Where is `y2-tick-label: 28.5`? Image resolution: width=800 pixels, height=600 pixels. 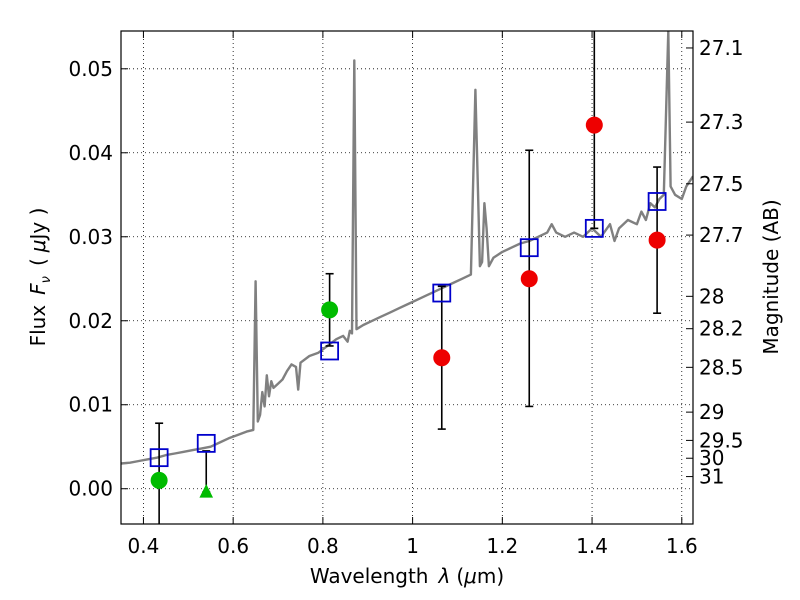 y2-tick-label: 28.5 is located at coordinates (721, 367).